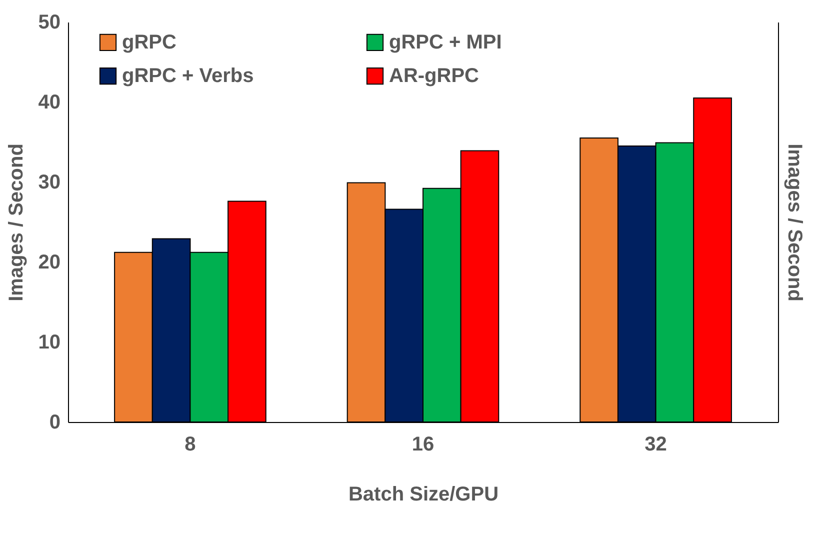  What do you see at coordinates (190, 445) in the screenshot?
I see `x-tick-label: 8` at bounding box center [190, 445].